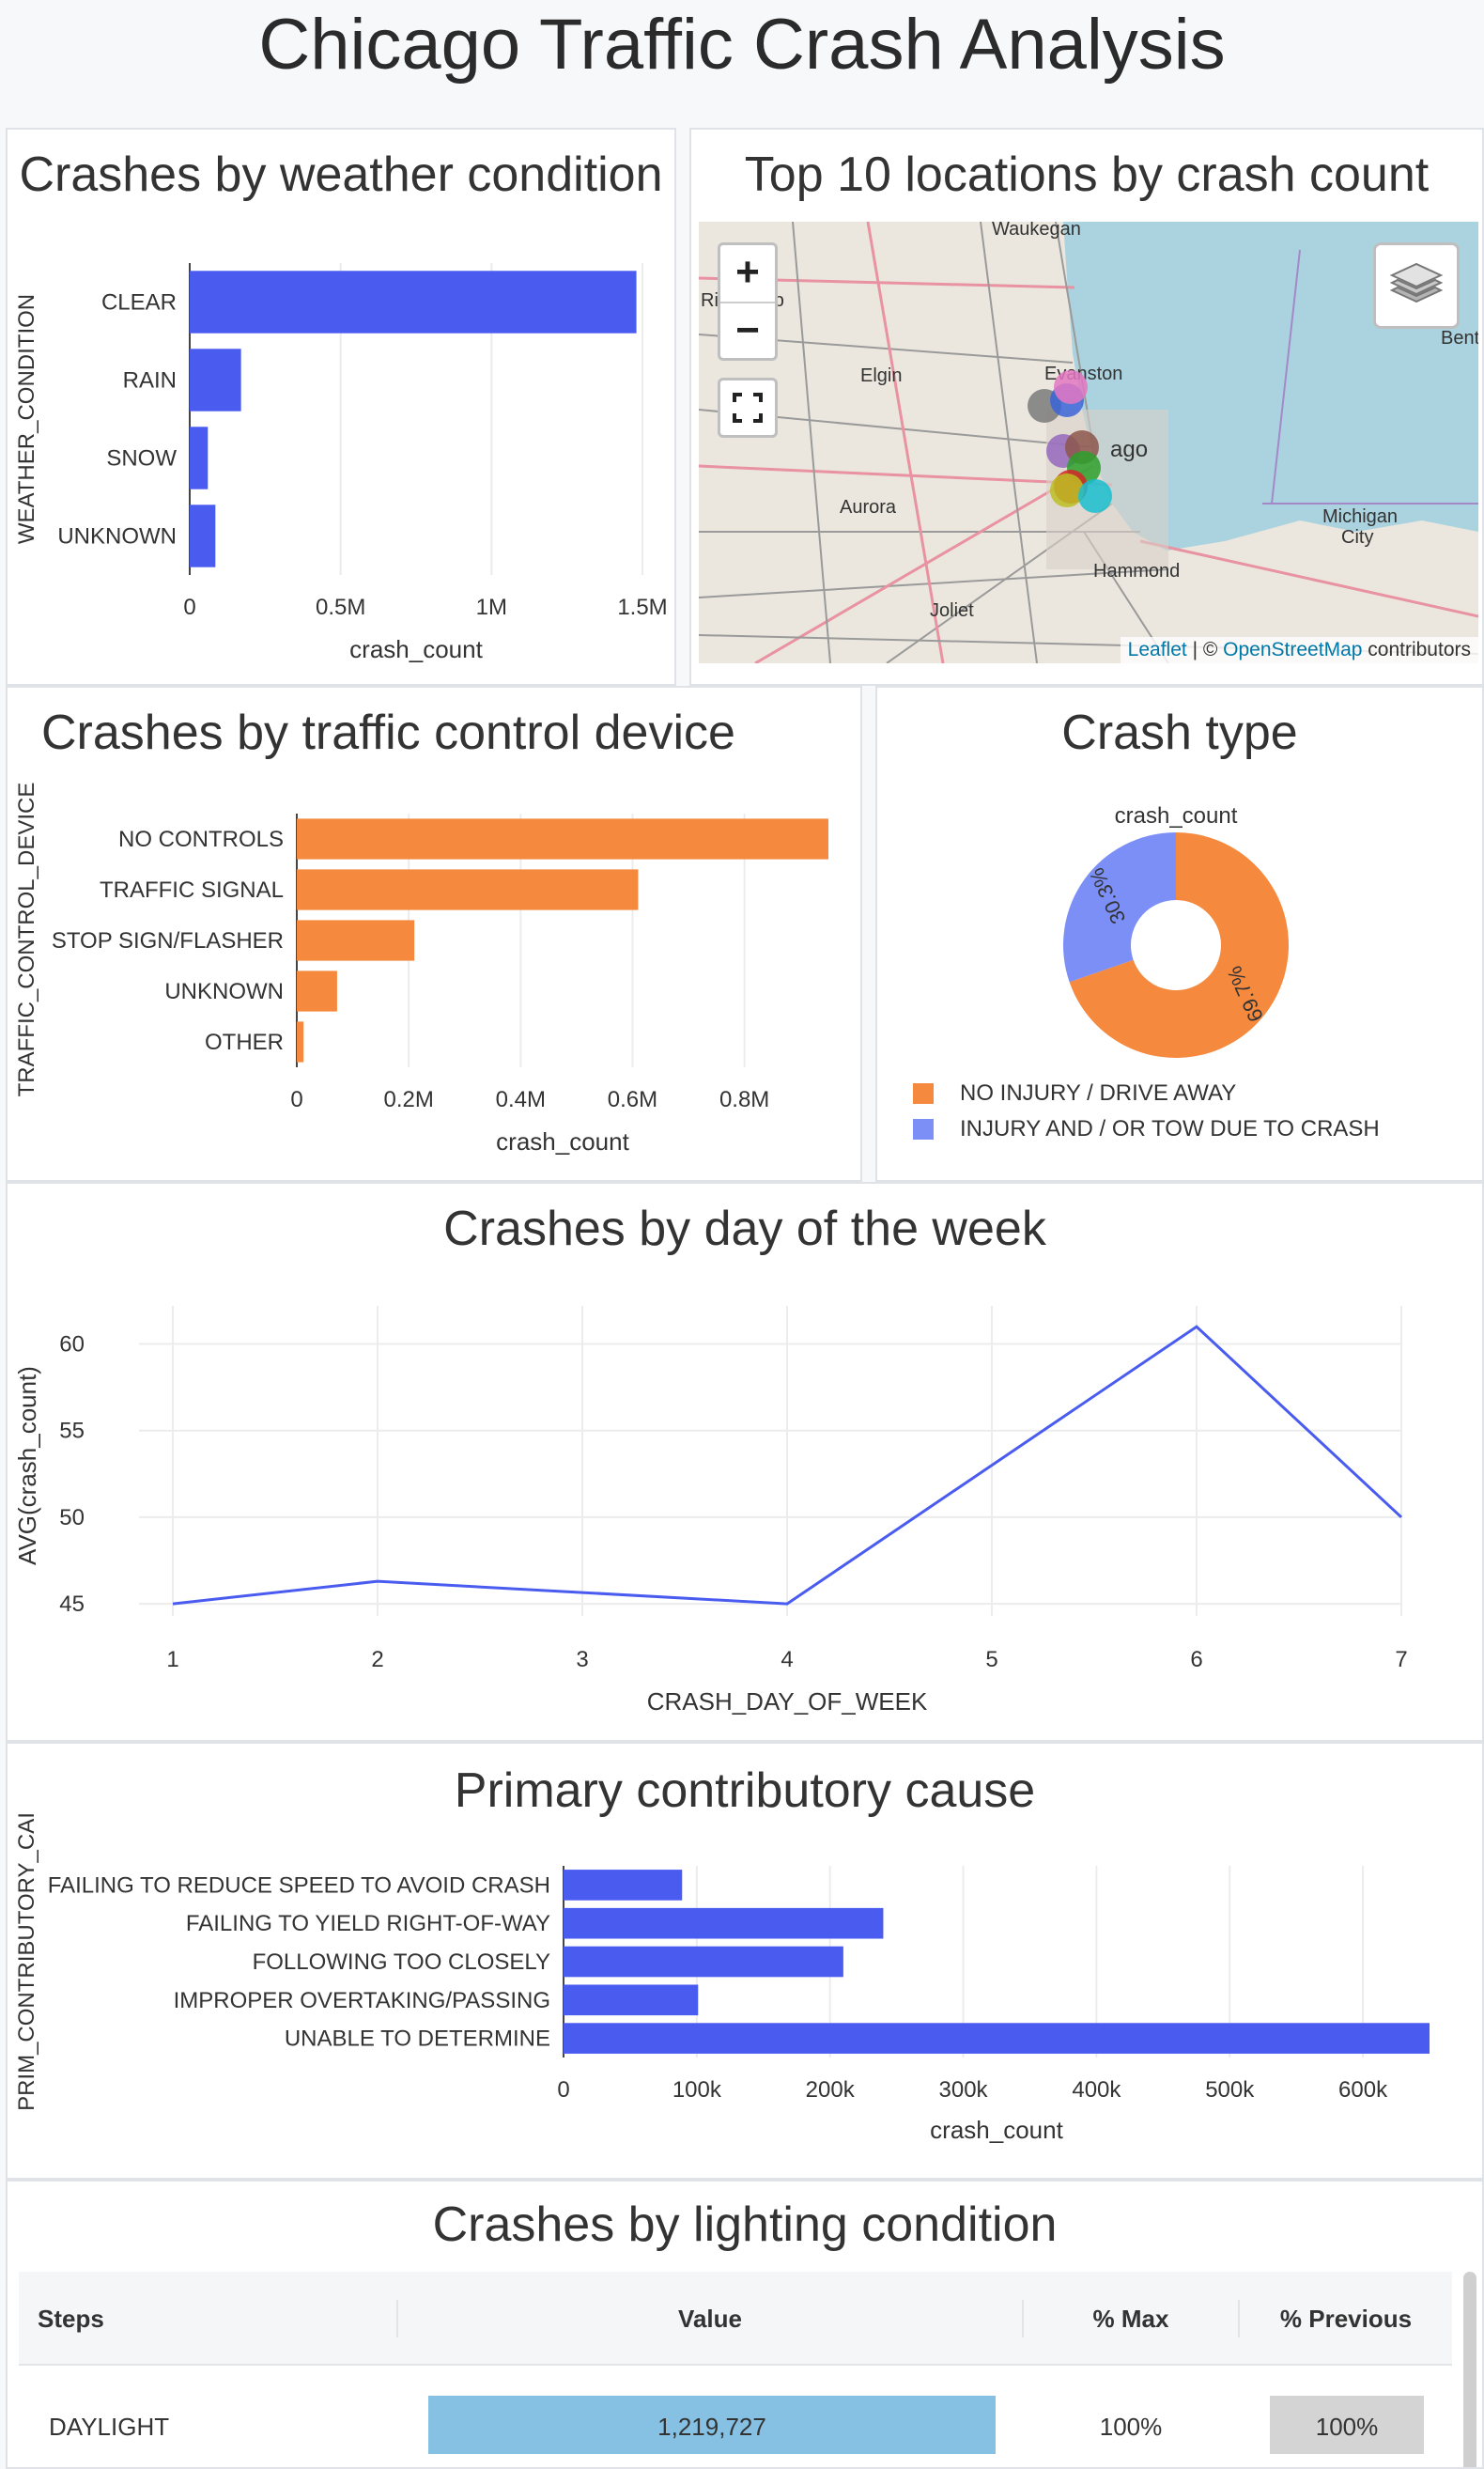 The image size is (1484, 2469). What do you see at coordinates (341, 607) in the screenshot?
I see `x-tick-label: 0.5M` at bounding box center [341, 607].